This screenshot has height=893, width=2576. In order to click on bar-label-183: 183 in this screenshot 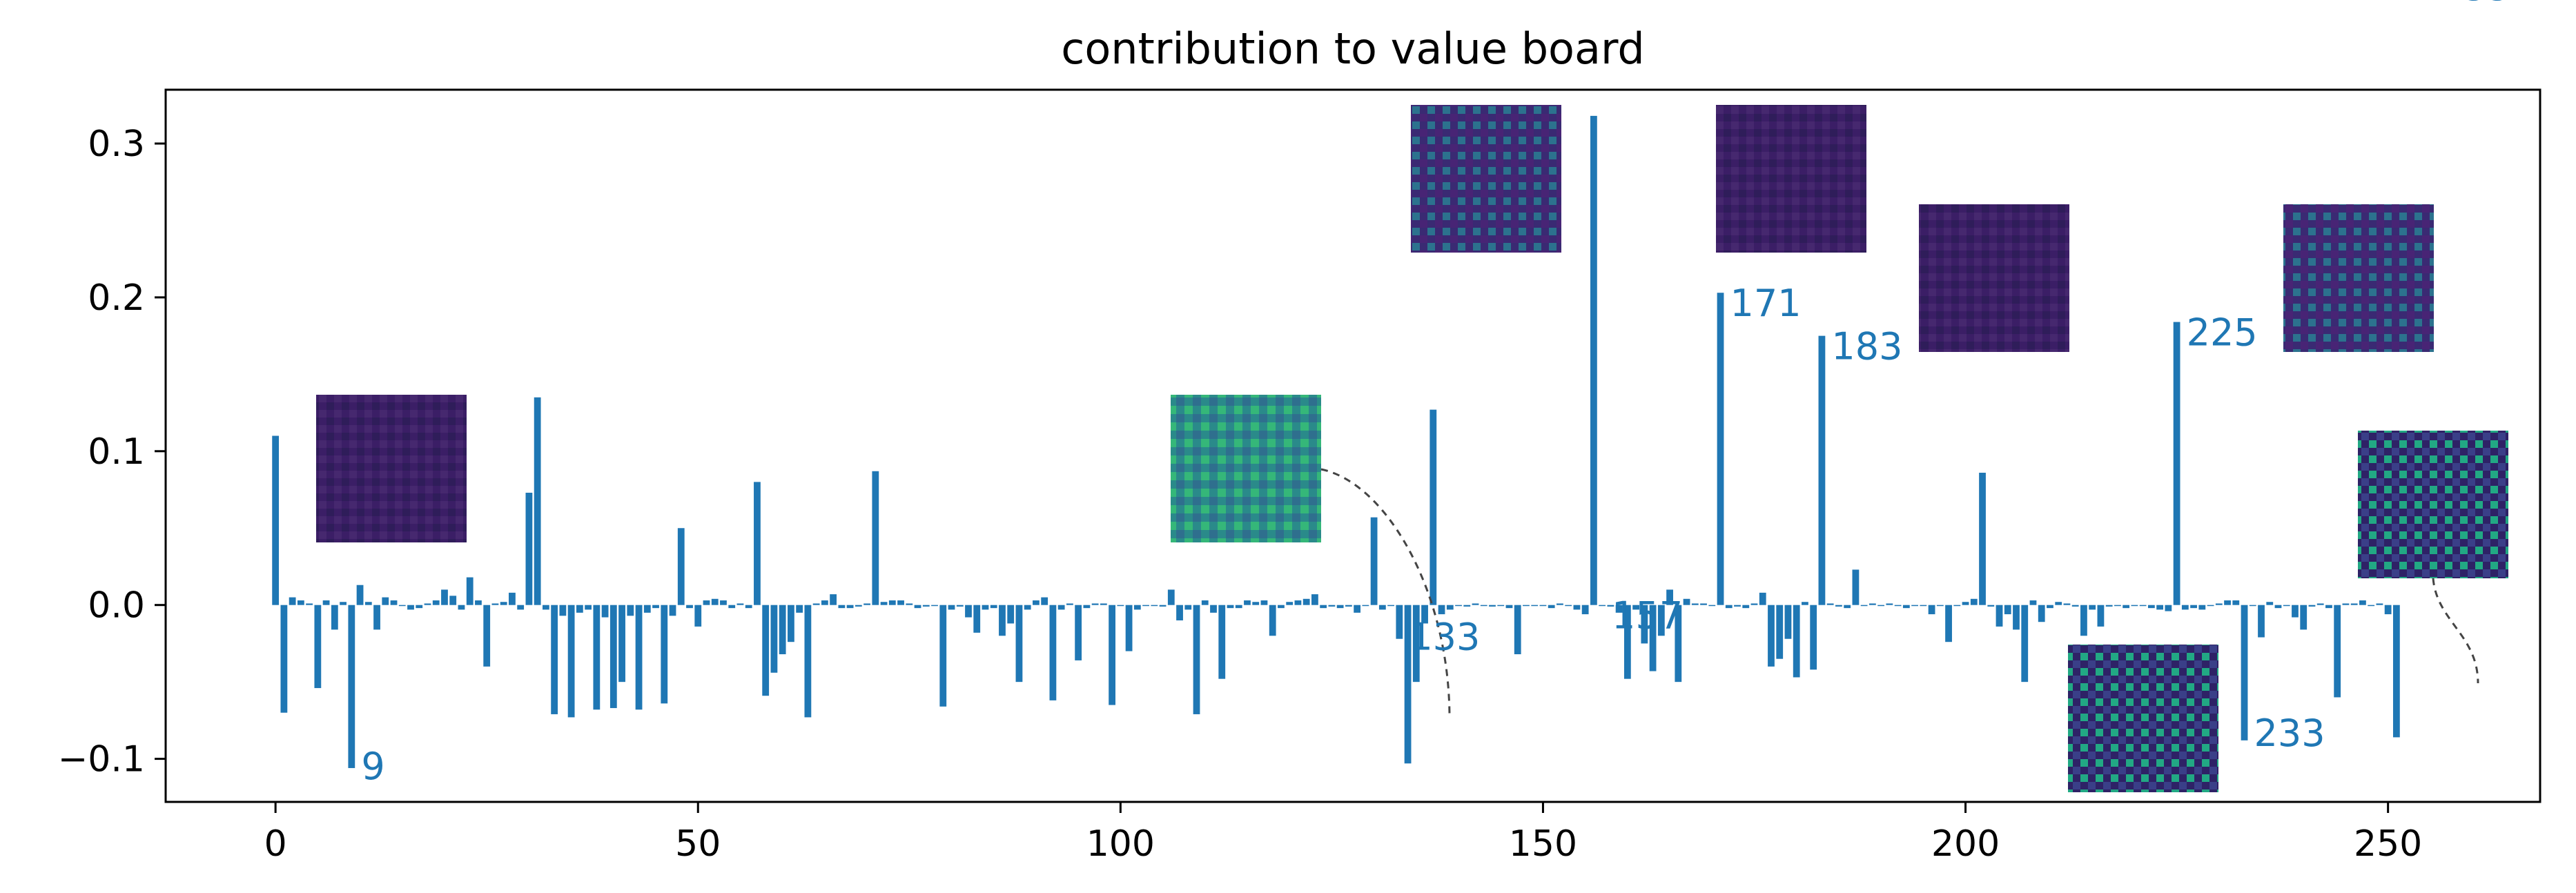, I will do `click(1866, 347)`.